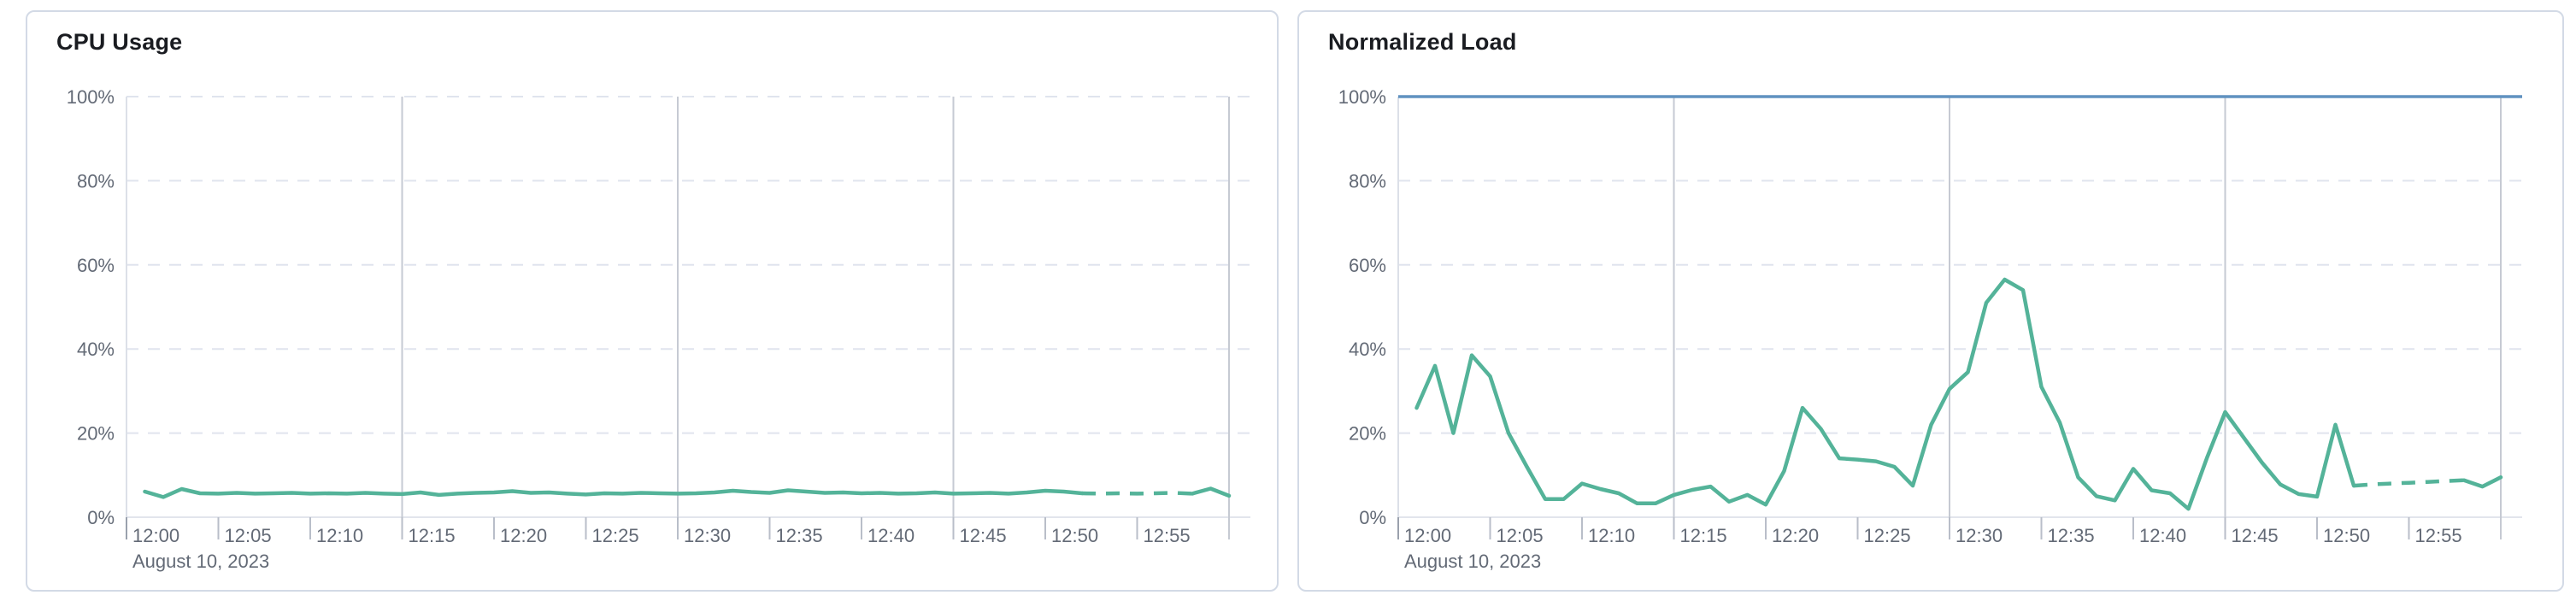 This screenshot has width=2576, height=607. Describe the element at coordinates (119, 42) in the screenshot. I see `chart-title-cpu-usage: CPU Usage` at that location.